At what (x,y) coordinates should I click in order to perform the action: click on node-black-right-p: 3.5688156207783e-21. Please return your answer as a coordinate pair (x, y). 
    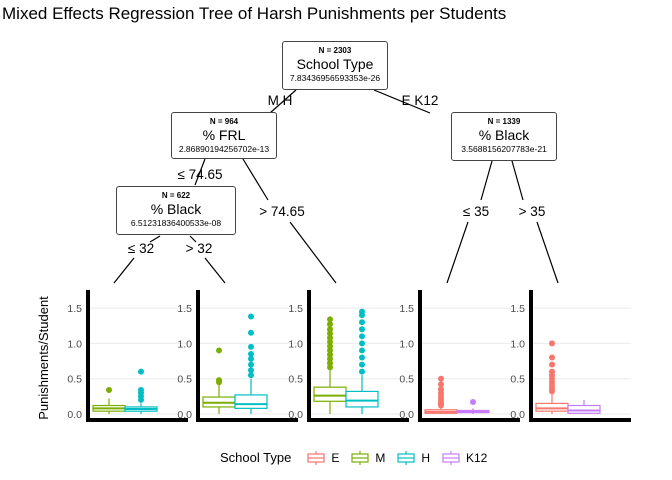
    Looking at the image, I should click on (504, 149).